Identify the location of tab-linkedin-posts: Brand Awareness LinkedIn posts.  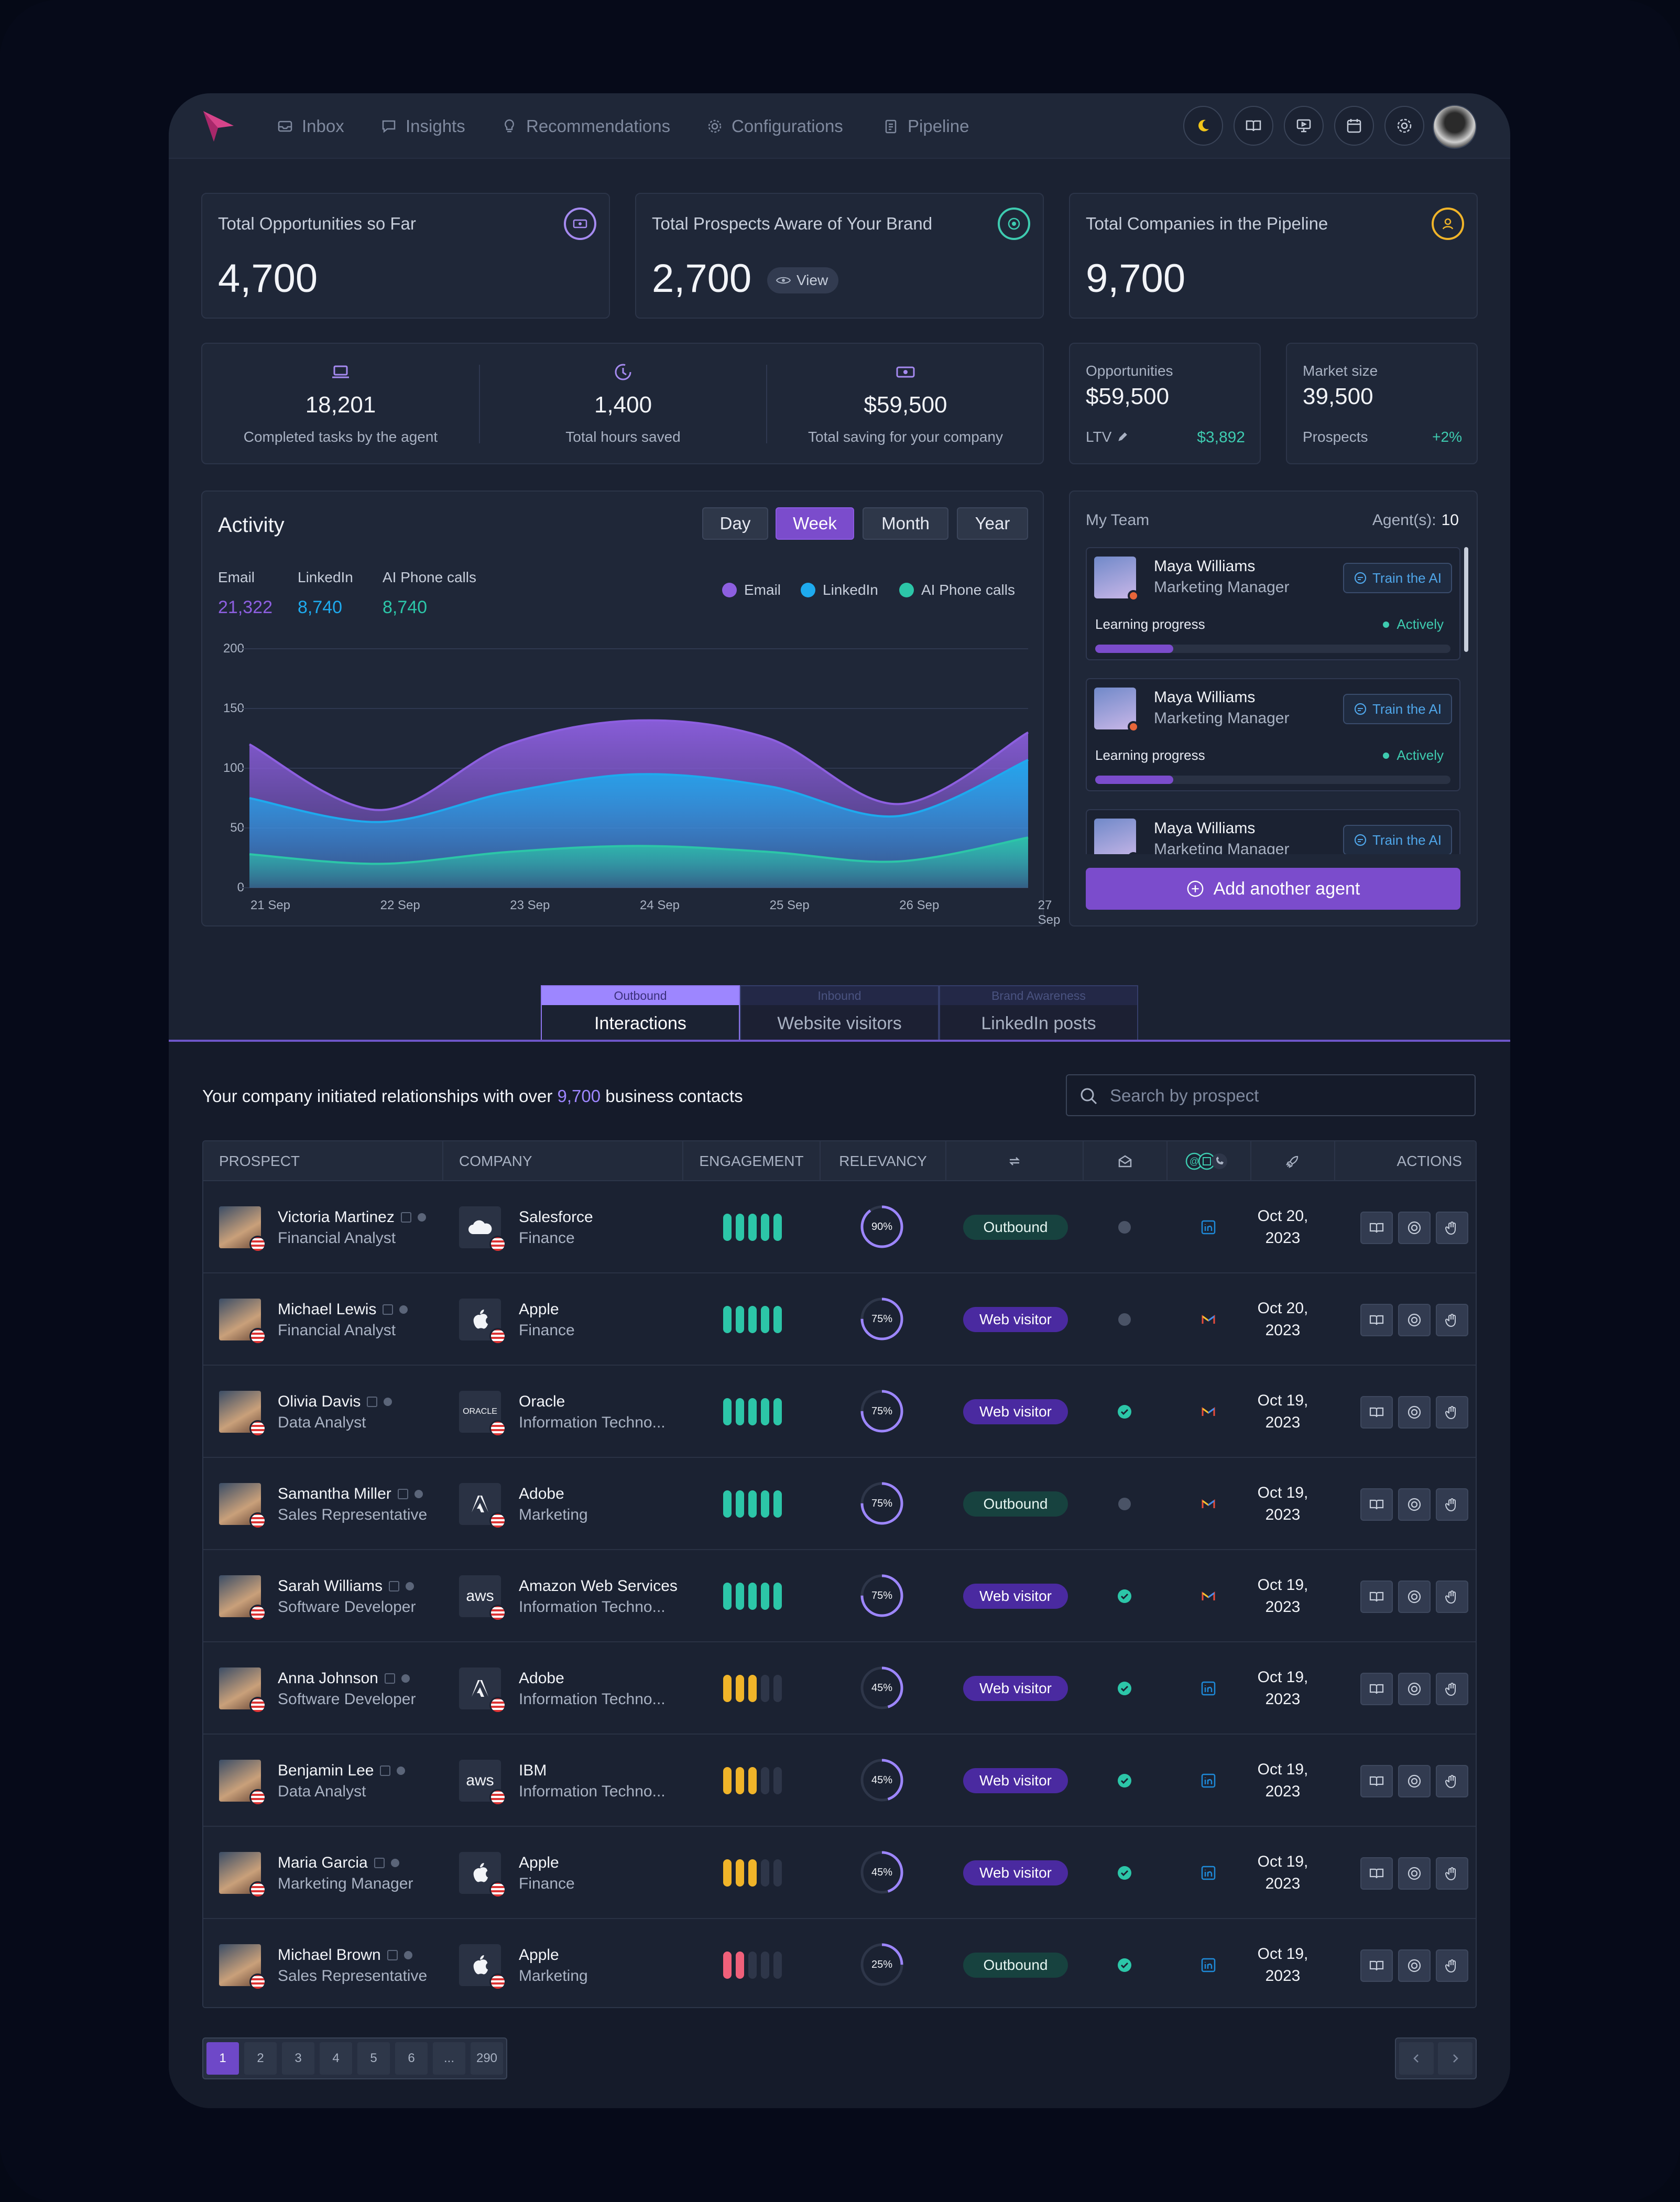
(1038, 1013).